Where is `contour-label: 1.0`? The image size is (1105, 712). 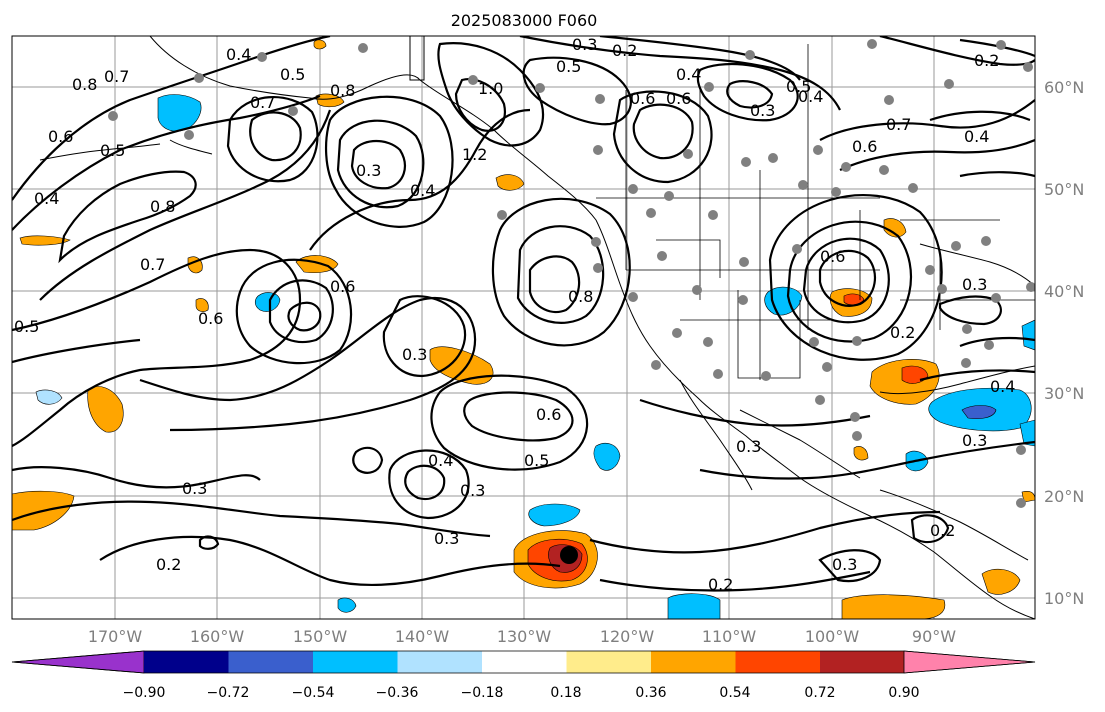
contour-label: 1.0 is located at coordinates (490, 88).